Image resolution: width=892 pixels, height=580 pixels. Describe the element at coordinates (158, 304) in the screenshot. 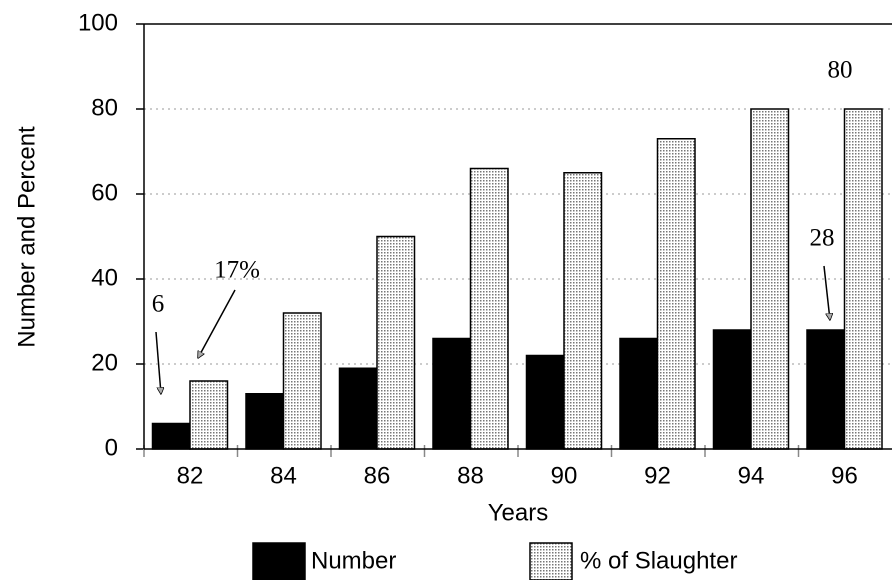

I see `annotation: 6` at that location.